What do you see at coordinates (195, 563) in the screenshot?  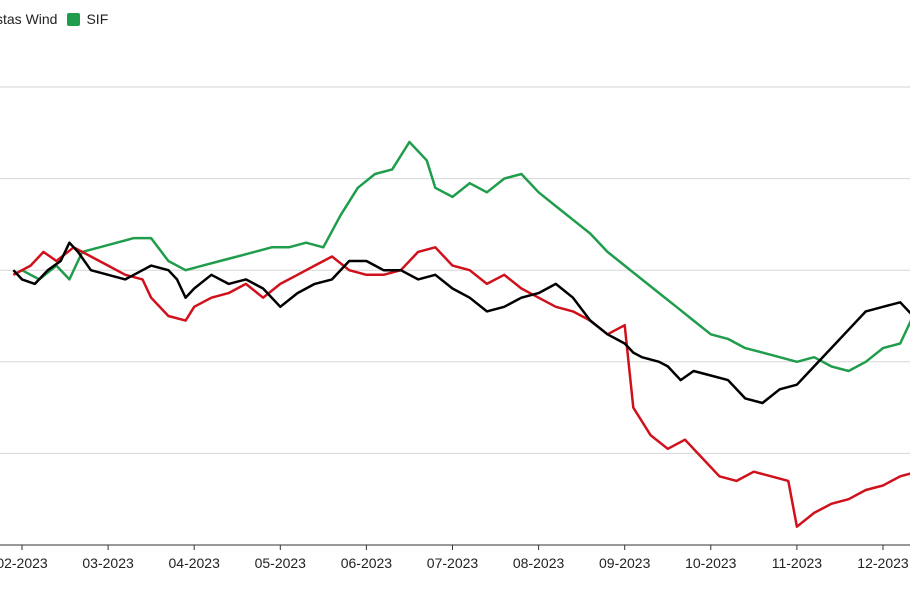 I see `x-tick-label: 04-2023` at bounding box center [195, 563].